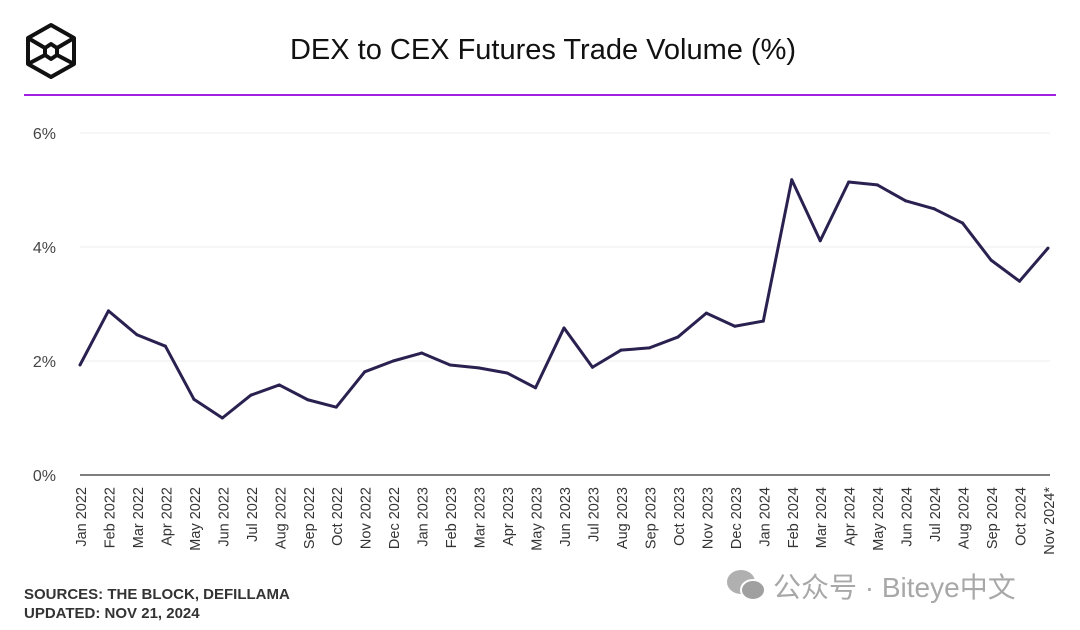 This screenshot has width=1080, height=630. I want to click on x-tick-label: Jun 2024, so click(908, 517).